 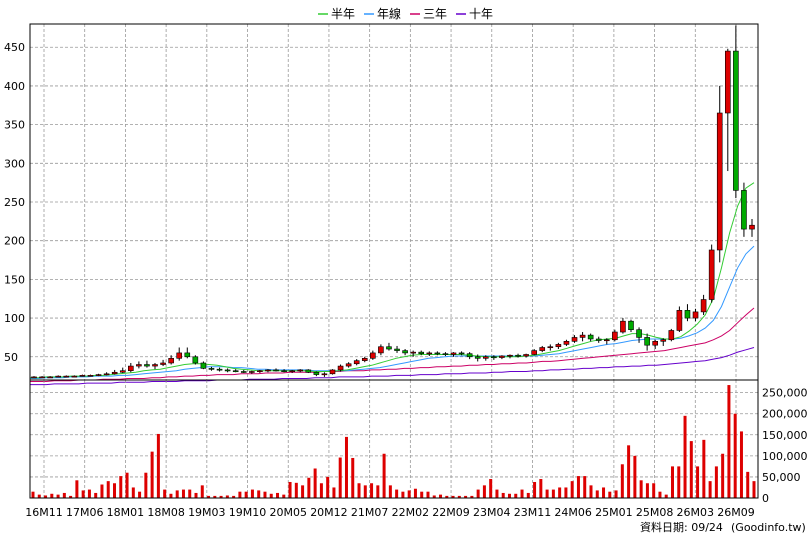 I want to click on price-tick-label-1: 100, so click(x=14, y=318).